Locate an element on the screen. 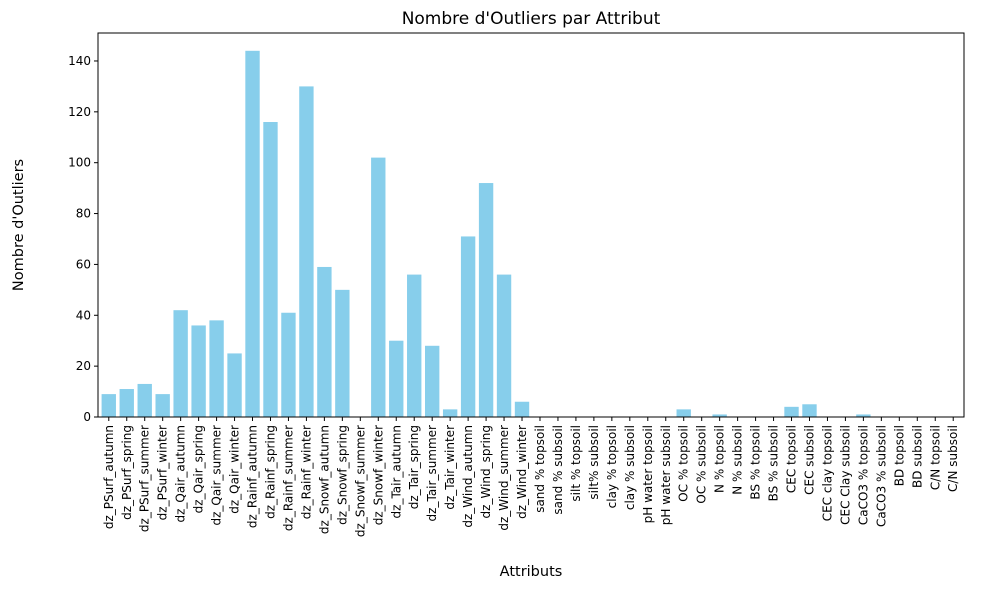 The image size is (989, 590). x-tick-label: OC % topsoil is located at coordinates (684, 463).